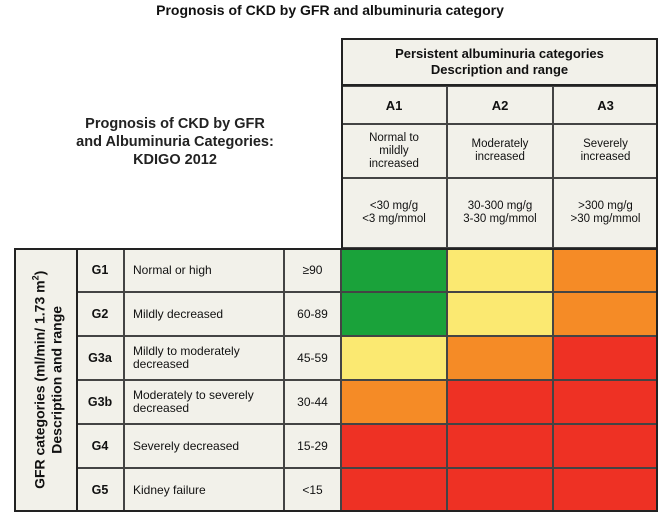  What do you see at coordinates (100, 358) in the screenshot?
I see `gfr-code-g3a: G3a` at bounding box center [100, 358].